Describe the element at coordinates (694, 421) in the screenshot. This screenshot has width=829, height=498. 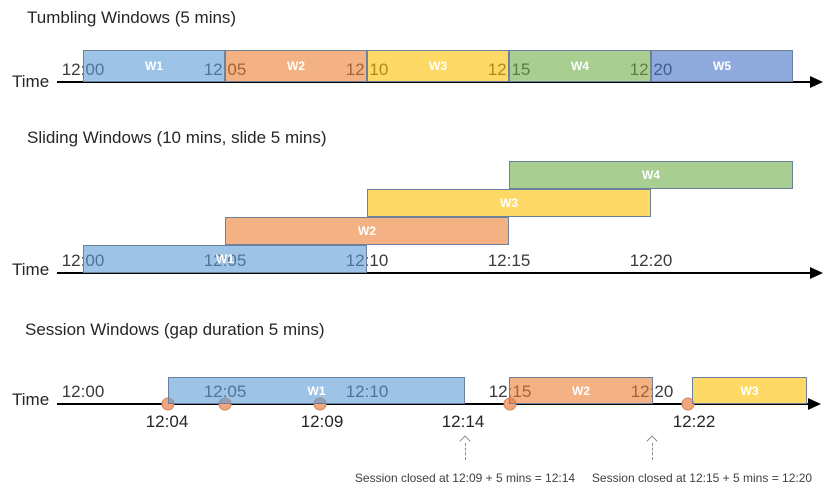
I see `event-time-label: 12:22` at that location.